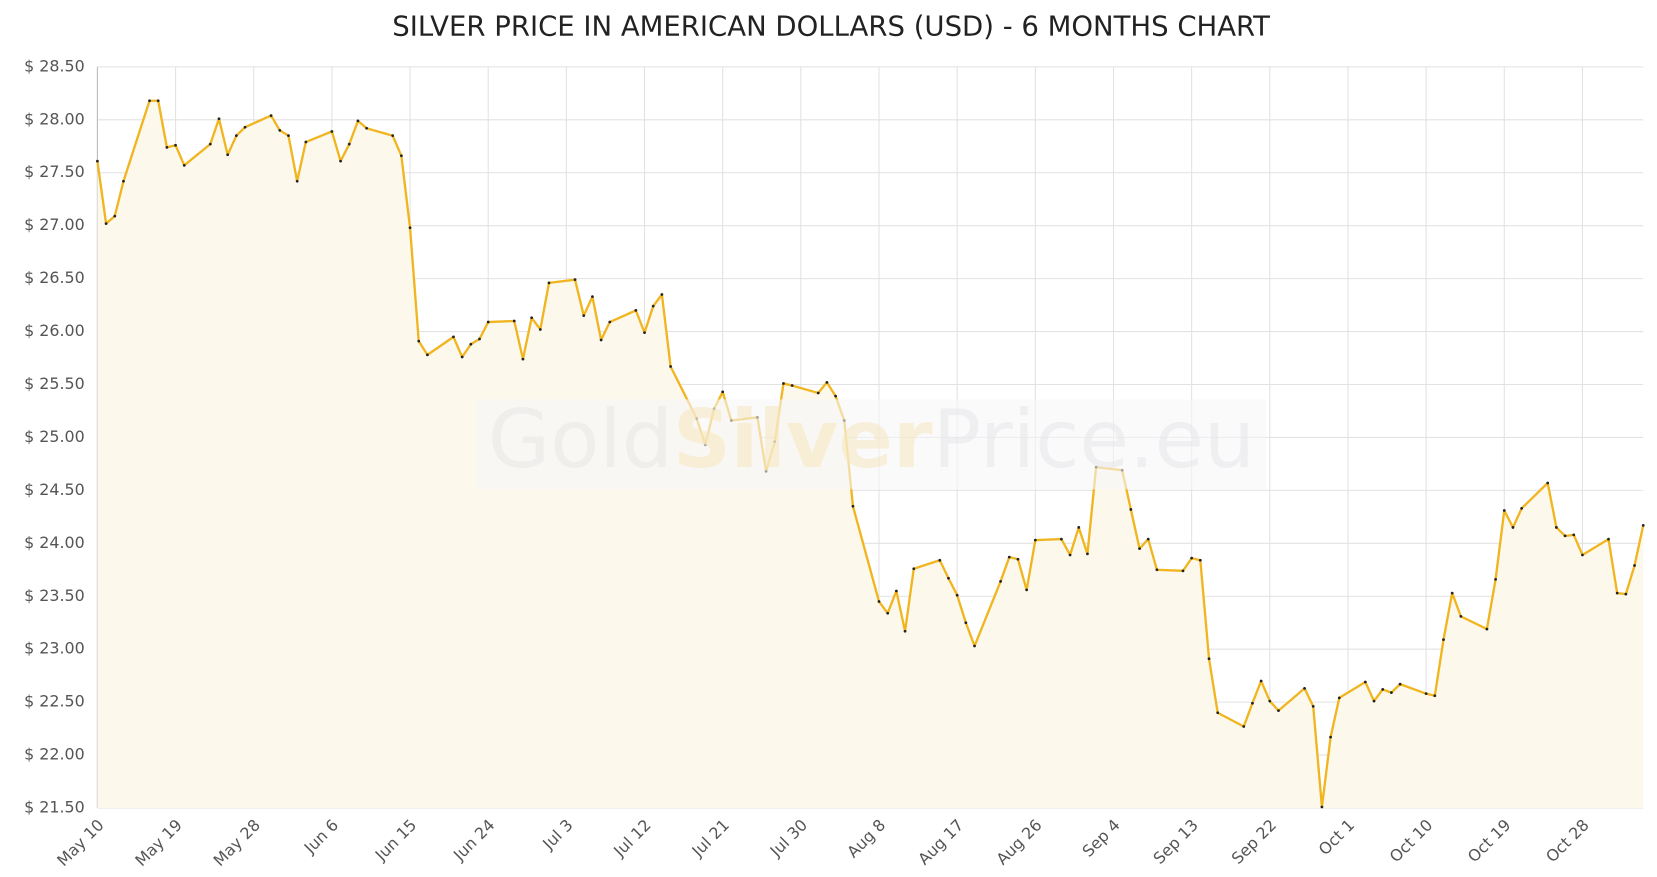 Image resolution: width=1657 pixels, height=877 pixels. I want to click on y-tick-label: $ 26.50, so click(54, 277).